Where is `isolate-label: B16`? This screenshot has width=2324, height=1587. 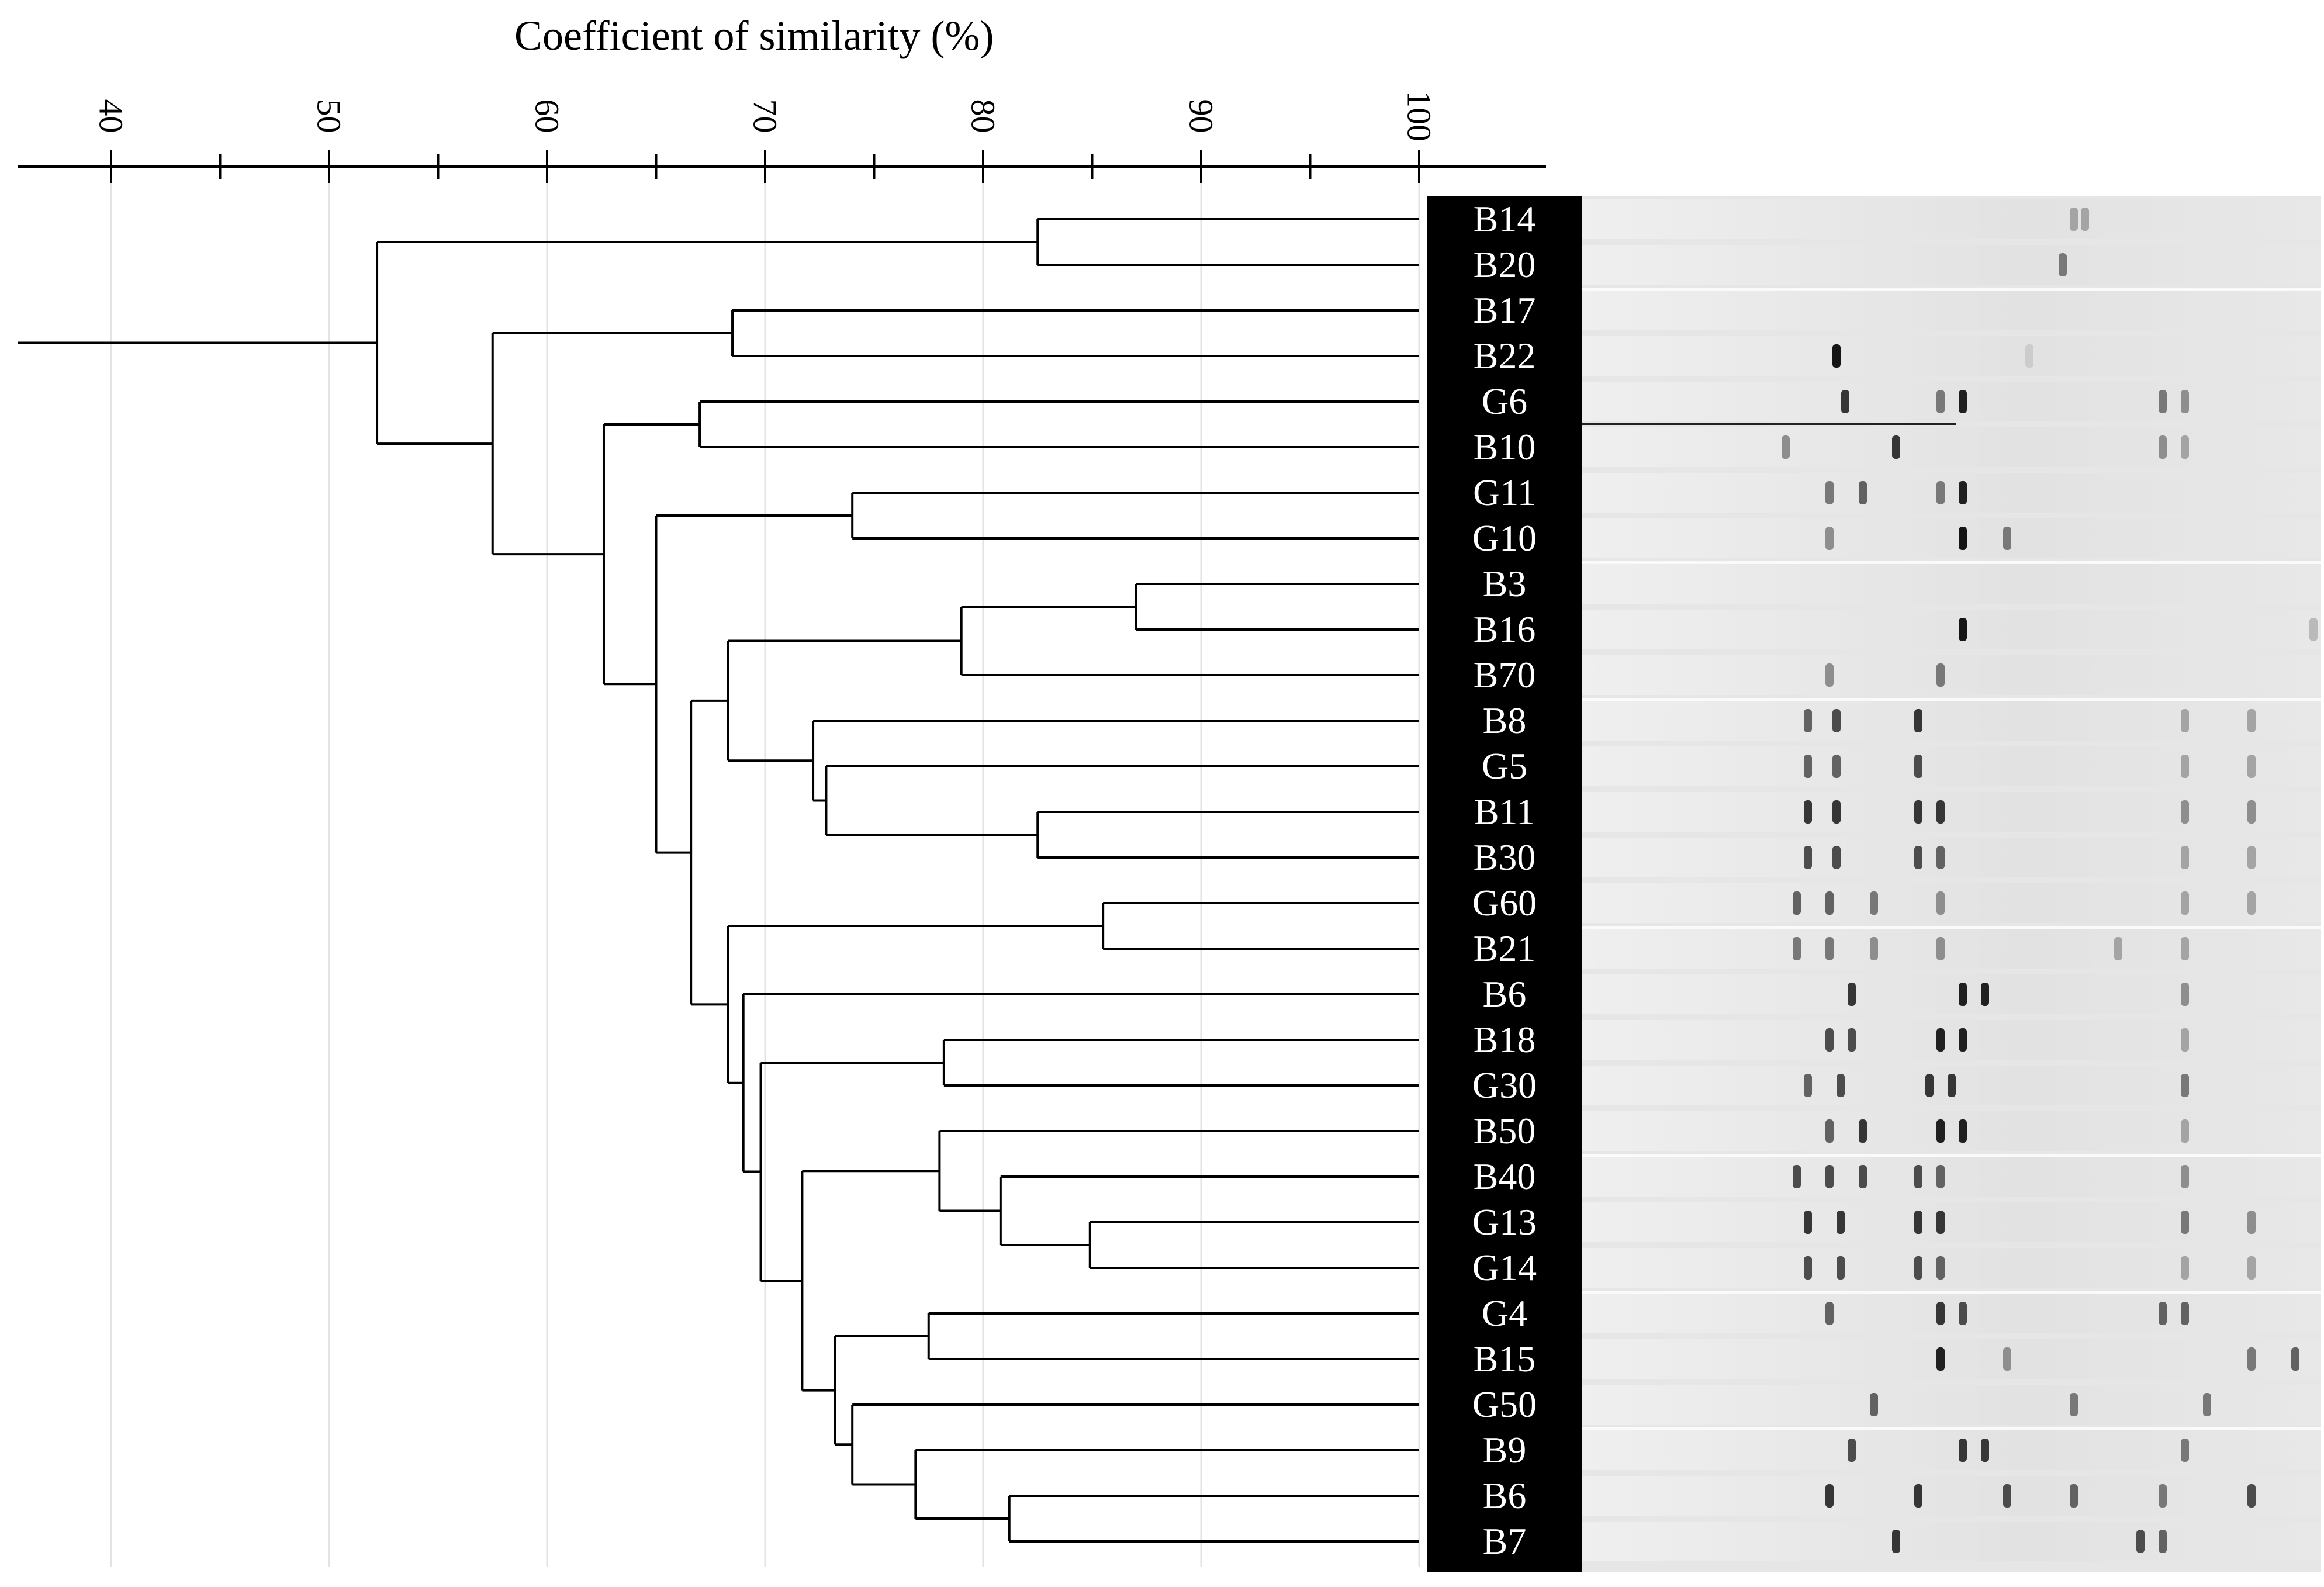 isolate-label: B16 is located at coordinates (1504, 629).